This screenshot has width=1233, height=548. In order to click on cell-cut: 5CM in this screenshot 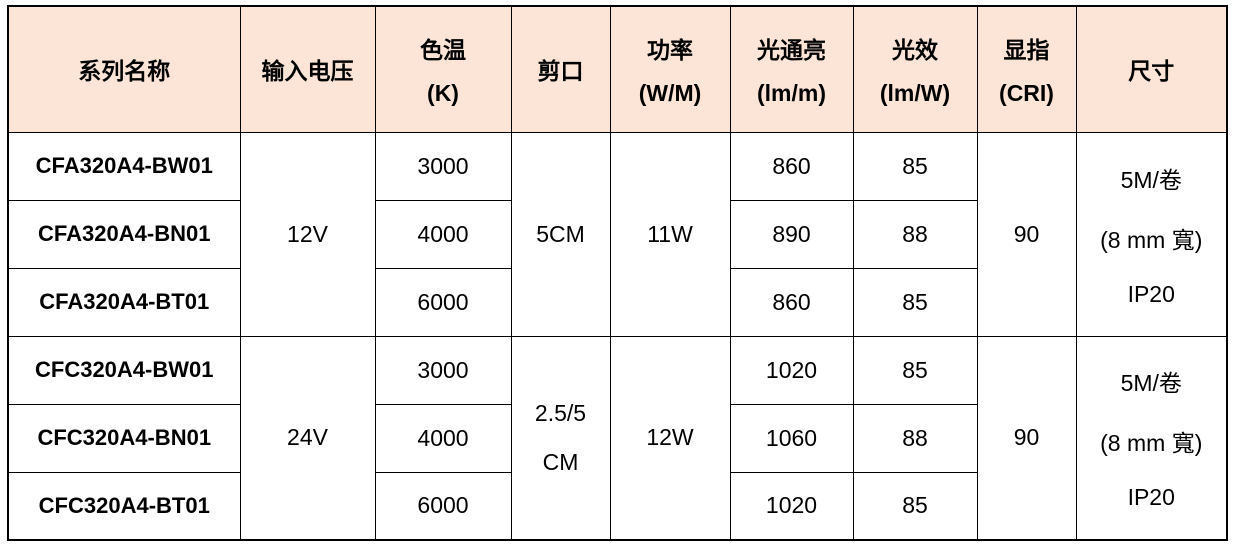, I will do `click(560, 234)`.